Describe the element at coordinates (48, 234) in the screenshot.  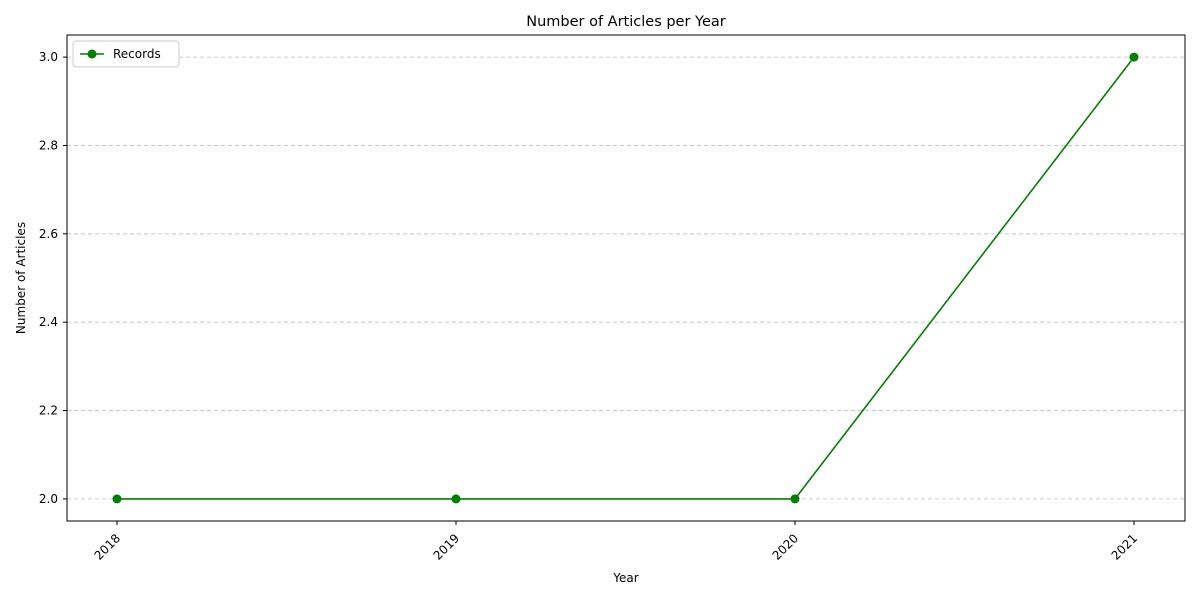
I see `y-tick-label: 2.6` at that location.